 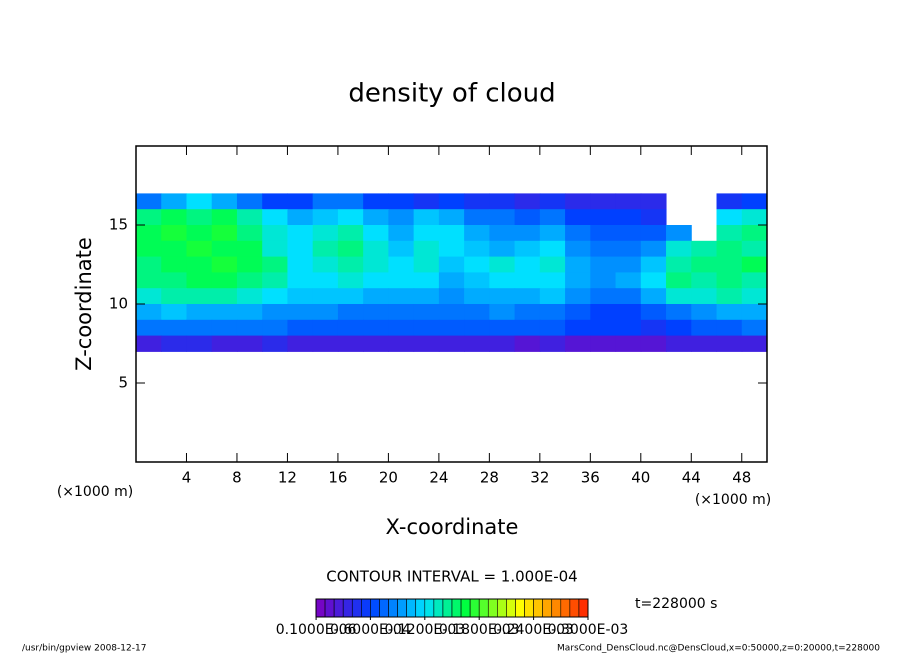 What do you see at coordinates (451, 94) in the screenshot?
I see `chart-title: density of cloud` at bounding box center [451, 94].